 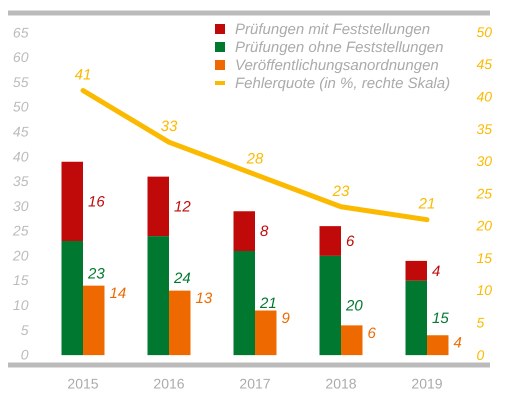 What do you see at coordinates (484, 226) in the screenshot?
I see `y2-tick-label: 20` at bounding box center [484, 226].